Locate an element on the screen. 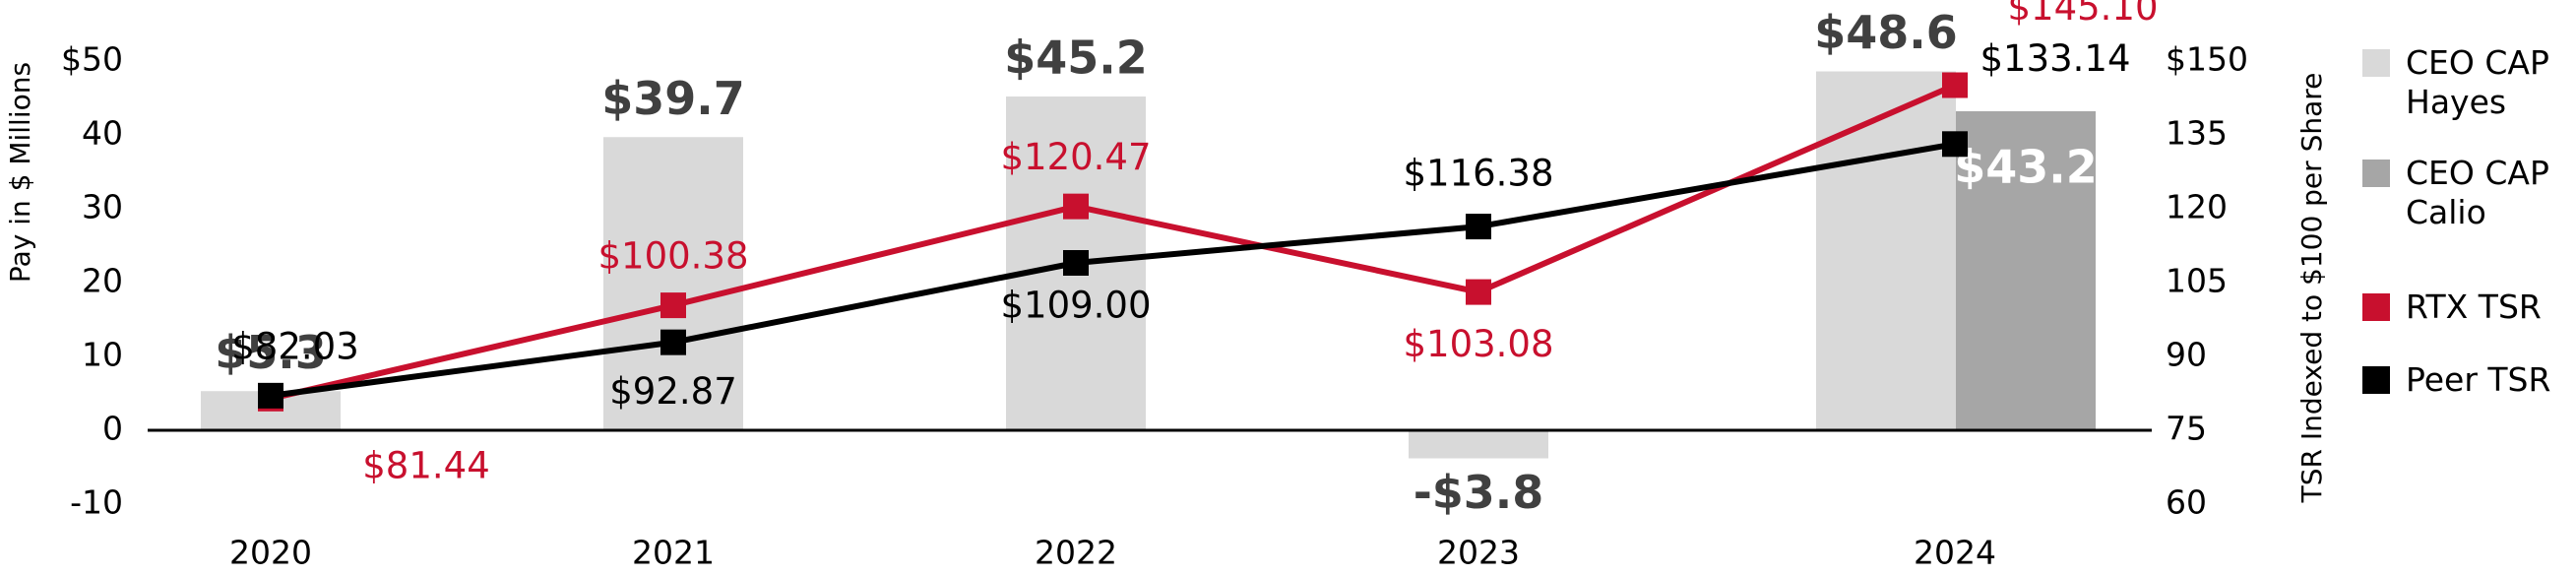 The width and height of the screenshot is (2576, 576). y-tick-label: 0 is located at coordinates (112, 429).